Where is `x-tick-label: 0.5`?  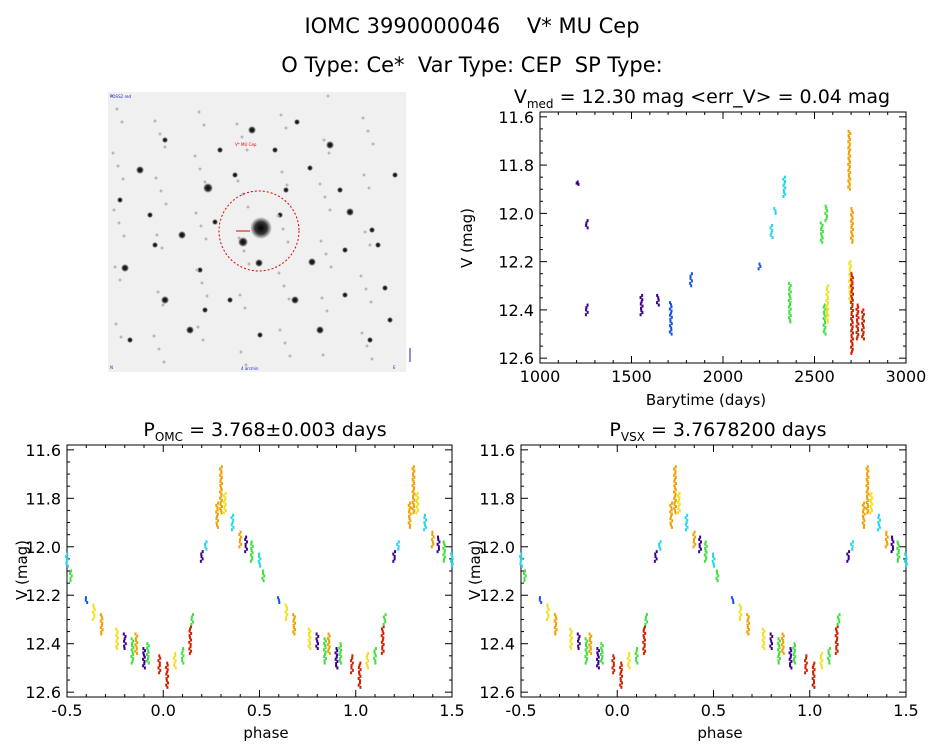
x-tick-label: 0.5 is located at coordinates (259, 710).